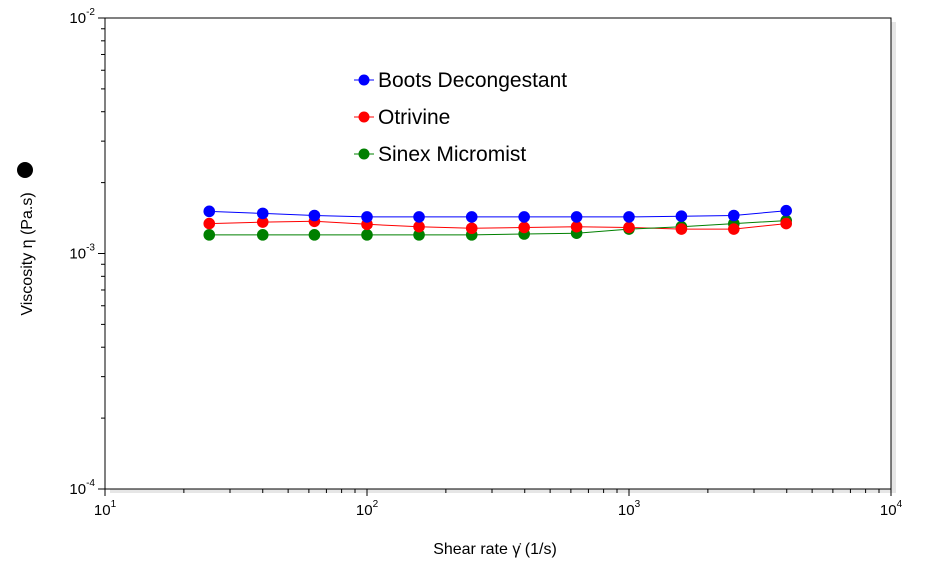  What do you see at coordinates (82, 17) in the screenshot?
I see `y-tick-label: 10⁻²` at bounding box center [82, 17].